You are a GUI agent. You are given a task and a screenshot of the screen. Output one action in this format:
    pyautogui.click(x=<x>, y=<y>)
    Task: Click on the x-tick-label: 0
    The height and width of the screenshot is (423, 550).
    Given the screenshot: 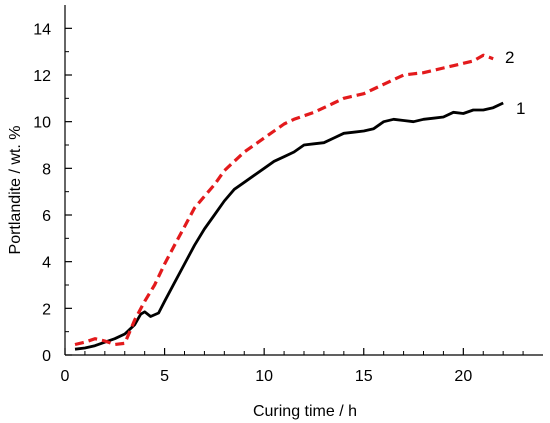 What is the action you would take?
    pyautogui.click(x=65, y=376)
    